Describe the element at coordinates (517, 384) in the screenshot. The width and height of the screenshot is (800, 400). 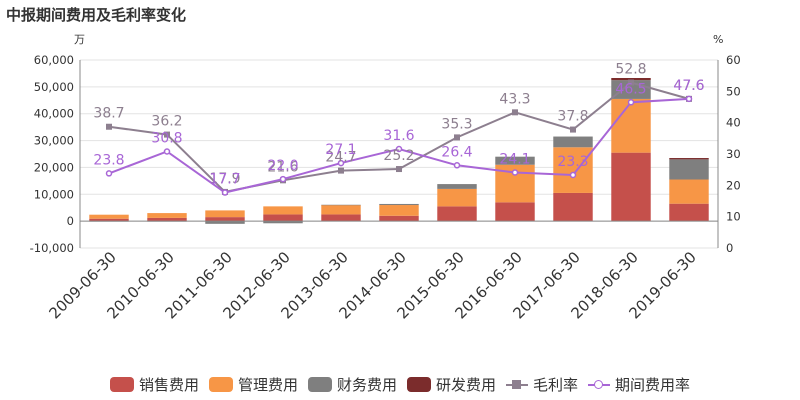
I see `legend-line-symbol` at that location.